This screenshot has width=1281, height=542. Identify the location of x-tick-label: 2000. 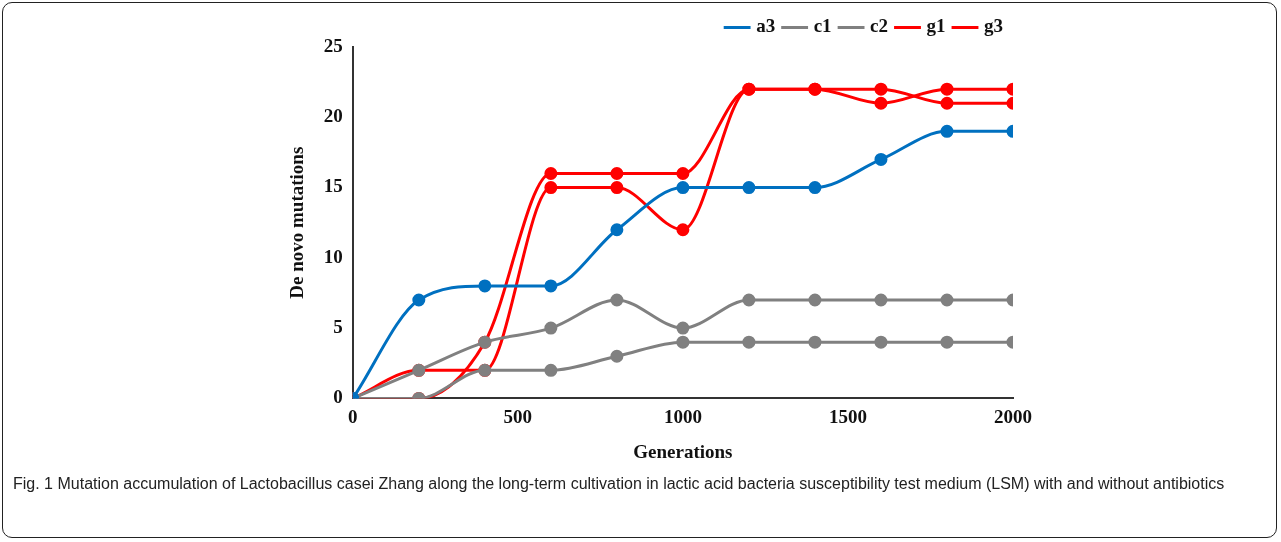
(1013, 416).